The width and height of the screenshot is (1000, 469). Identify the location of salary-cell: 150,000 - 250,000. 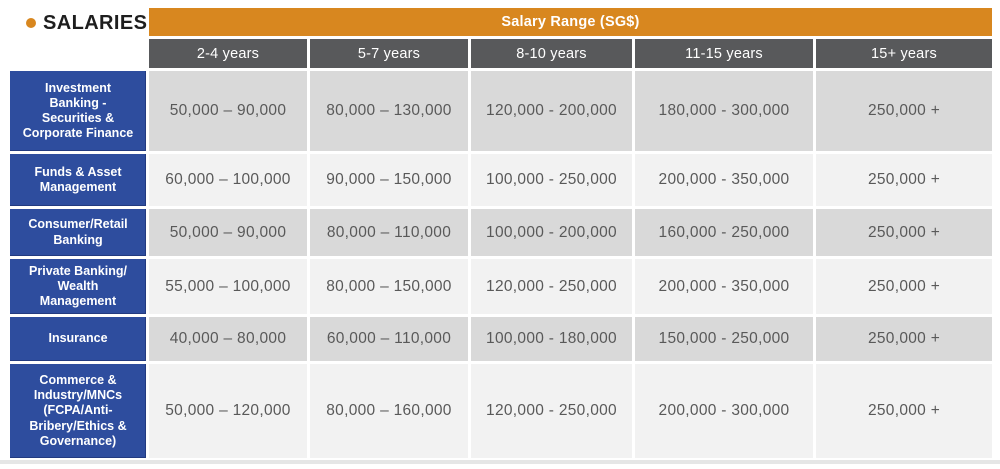
(724, 339).